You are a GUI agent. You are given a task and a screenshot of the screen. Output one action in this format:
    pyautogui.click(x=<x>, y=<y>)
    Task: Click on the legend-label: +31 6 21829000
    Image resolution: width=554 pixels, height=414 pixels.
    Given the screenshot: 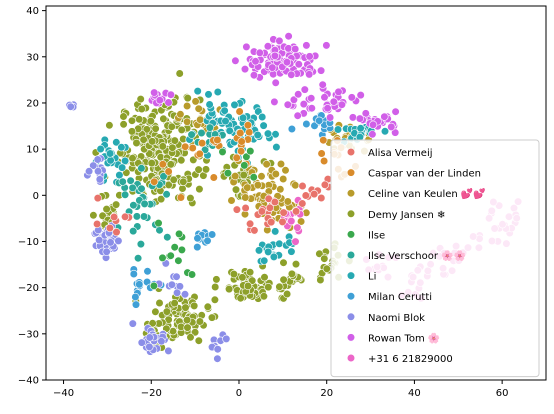 What is the action you would take?
    pyautogui.click(x=410, y=359)
    